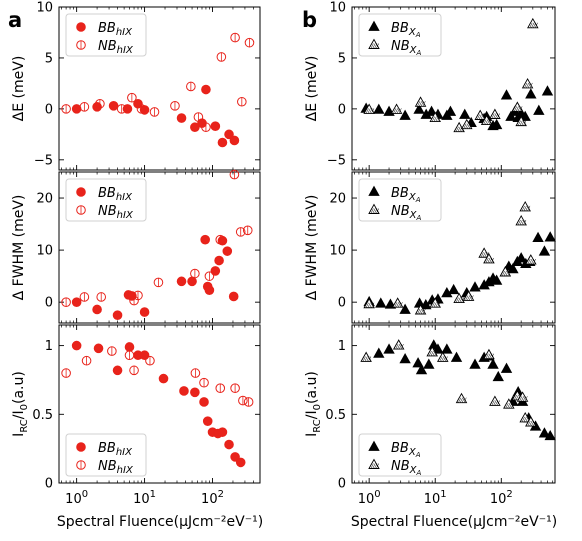 The height and width of the screenshot is (541, 582). Describe the element at coordinates (342, 58) in the screenshot. I see `y-tick-label: 5` at that location.